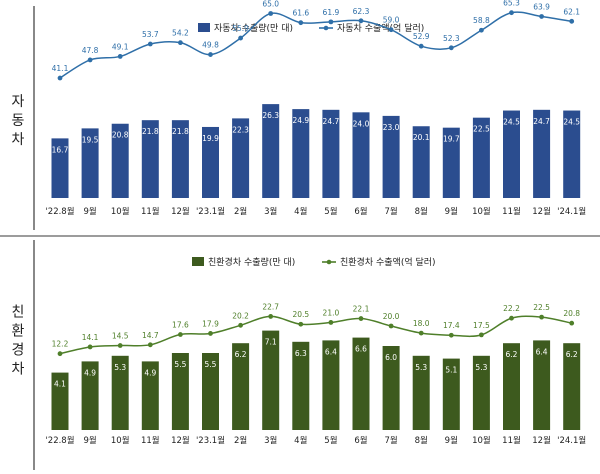 The image size is (600, 474). Describe the element at coordinates (270, 440) in the screenshot. I see `eco-x-tick-label: 3월` at that location.